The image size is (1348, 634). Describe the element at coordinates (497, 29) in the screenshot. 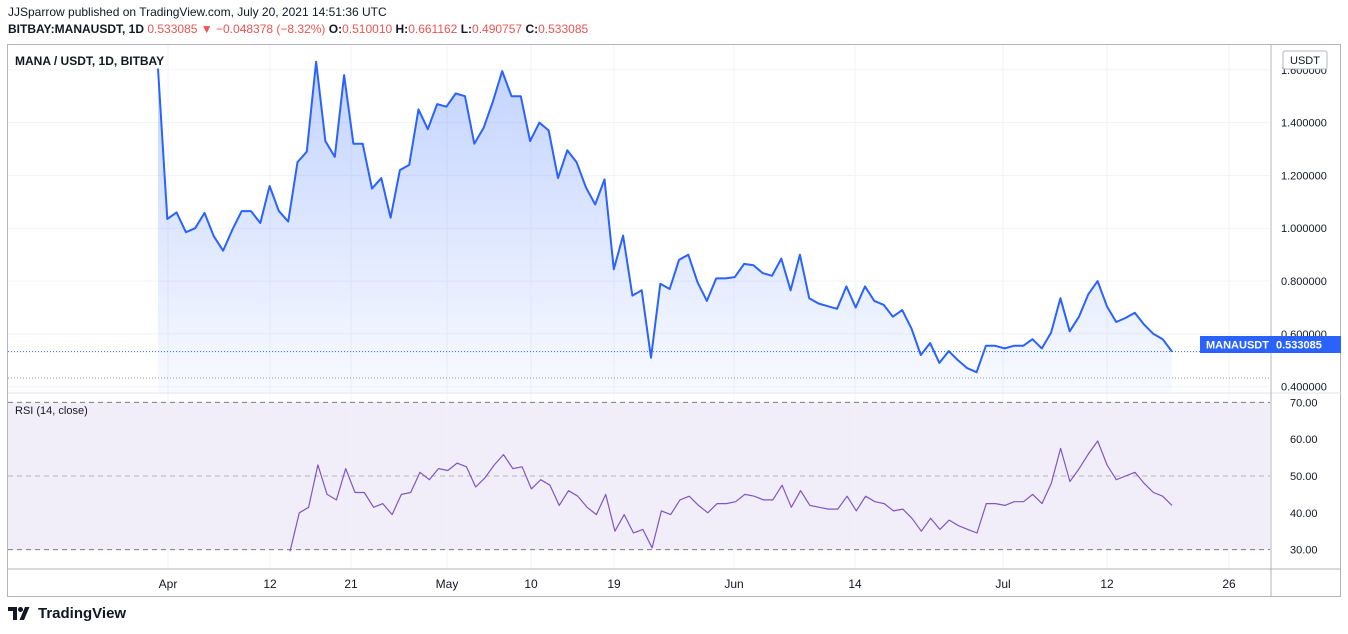

I see `low-value: 0.490757` at that location.